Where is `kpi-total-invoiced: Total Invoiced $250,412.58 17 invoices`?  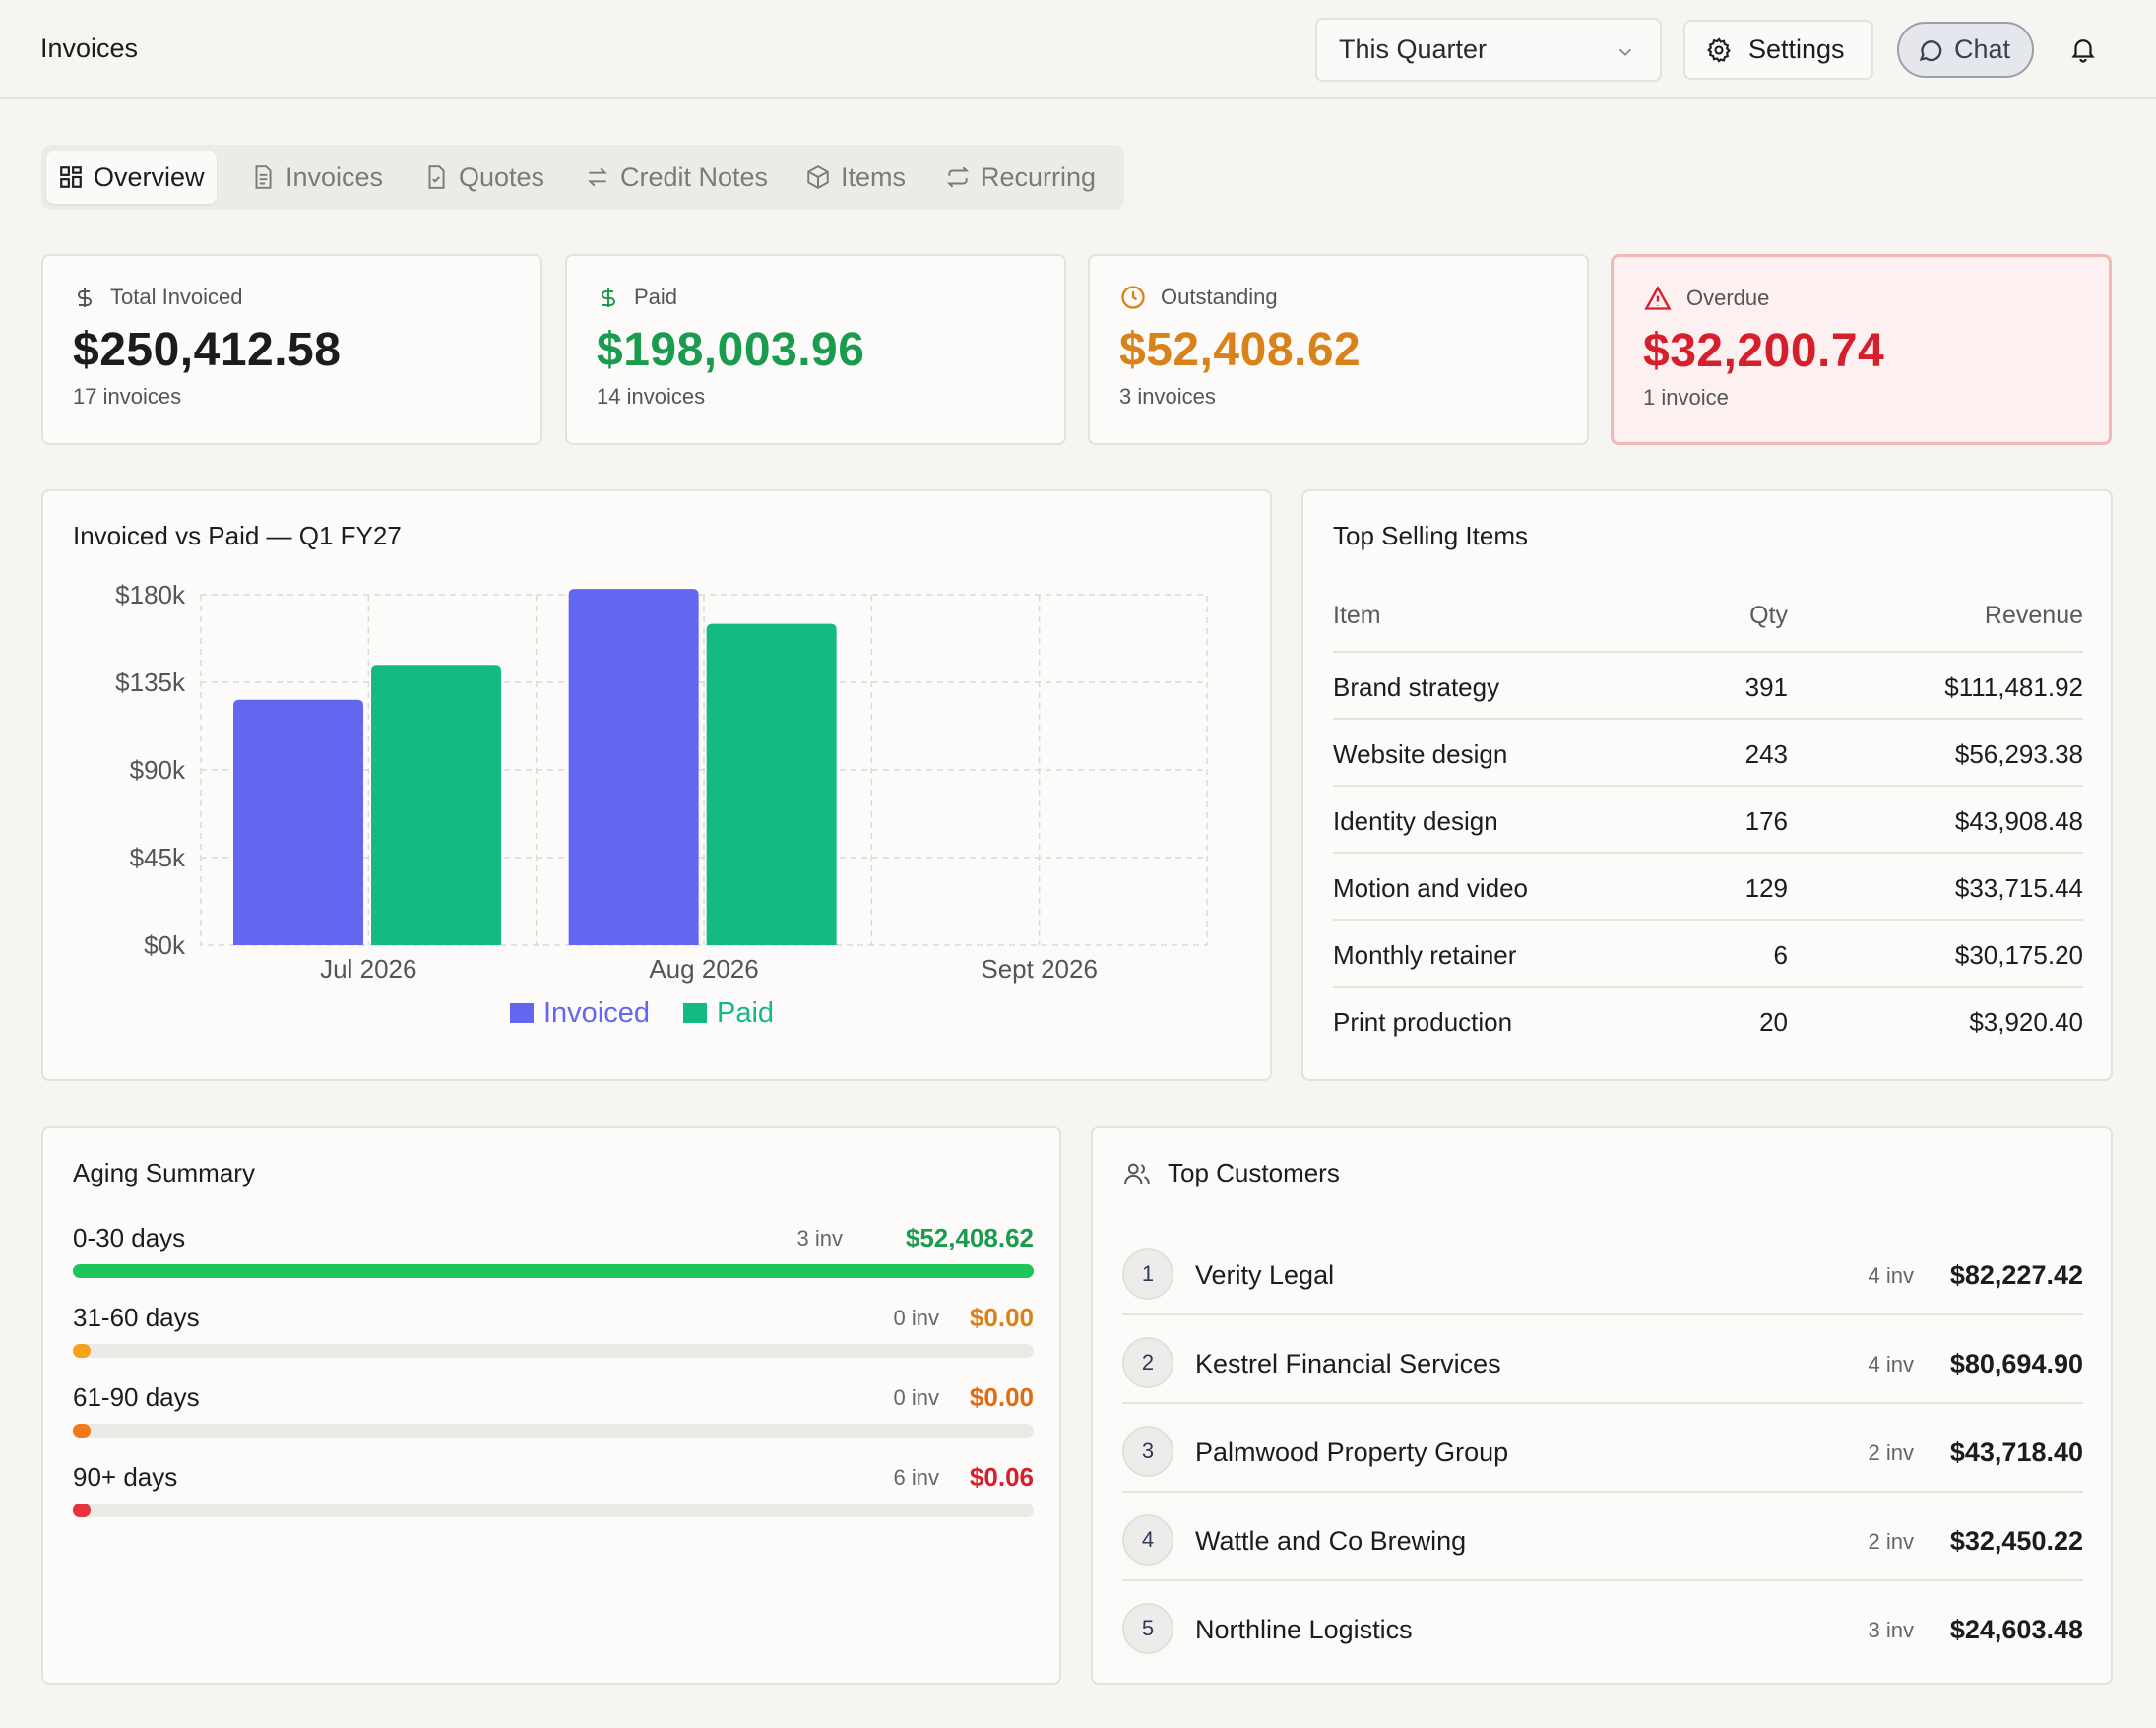 kpi-total-invoiced: Total Invoiced $250,412.58 17 invoices is located at coordinates (292, 349).